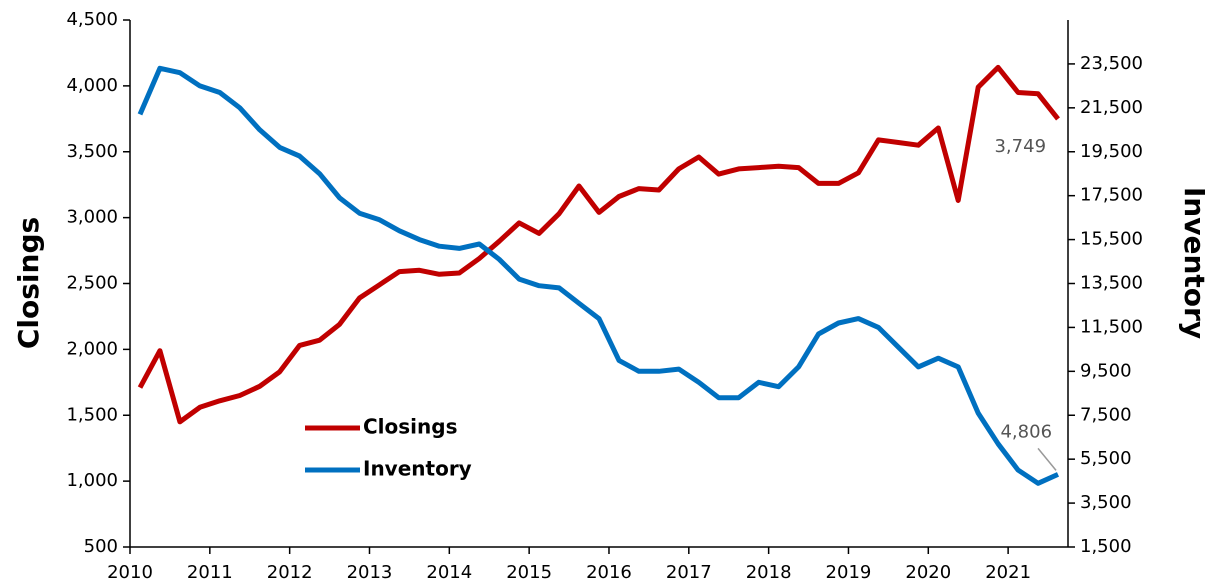 This screenshot has width=1217, height=587. I want to click on y2-tick-label: 9,500, so click(1106, 370).